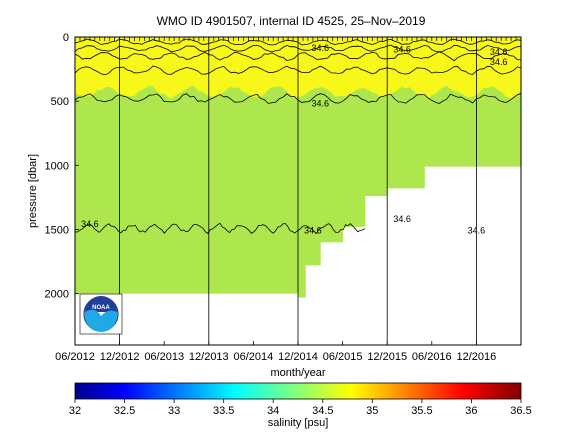 The image size is (576, 432). What do you see at coordinates (164, 357) in the screenshot?
I see `x-tick-label-2: 06/2013` at bounding box center [164, 357].